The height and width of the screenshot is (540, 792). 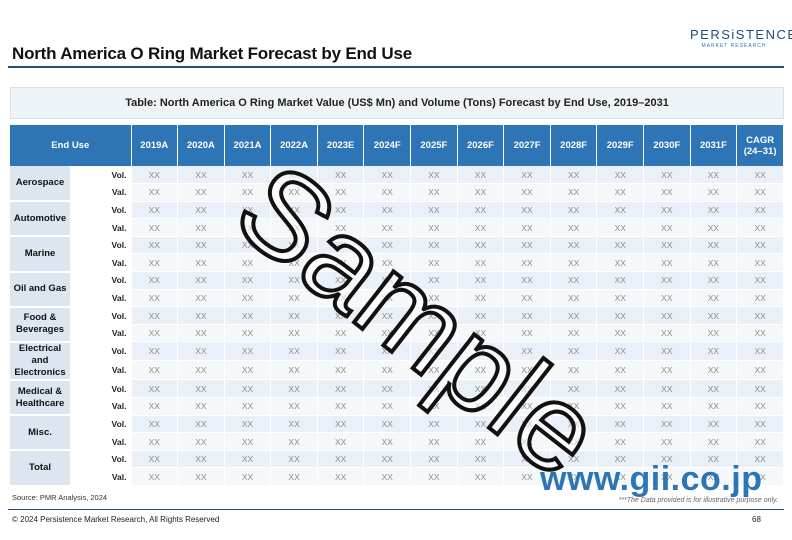 I want to click on table-row: Misc. Vol. XX XX XX XX XX XX XX XX XX XX XX XX XX XX, so click(x=397, y=433).